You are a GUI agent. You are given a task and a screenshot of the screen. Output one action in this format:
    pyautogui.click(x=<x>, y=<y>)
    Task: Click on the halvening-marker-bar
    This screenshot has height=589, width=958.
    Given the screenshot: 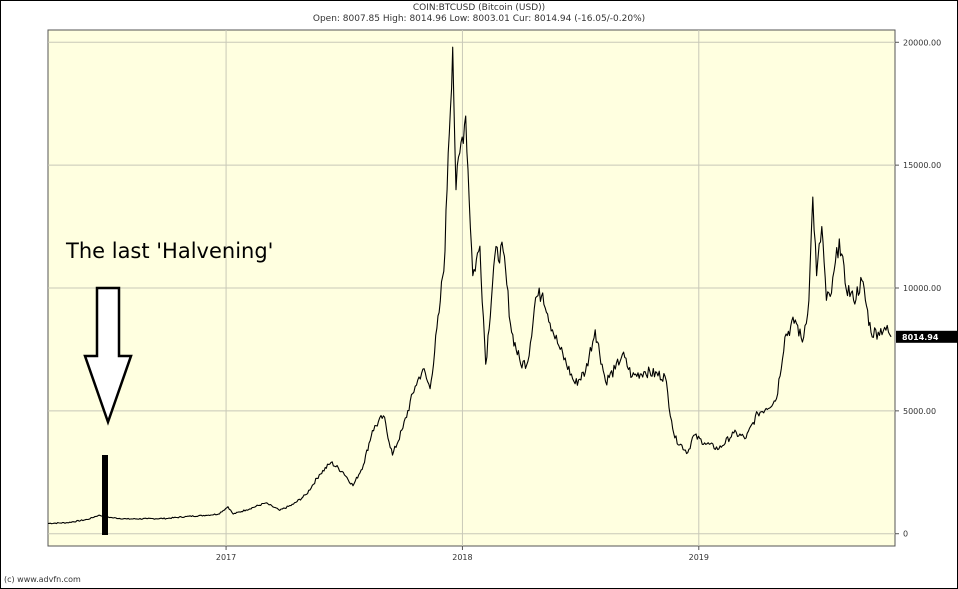 What is the action you would take?
    pyautogui.click(x=105, y=495)
    